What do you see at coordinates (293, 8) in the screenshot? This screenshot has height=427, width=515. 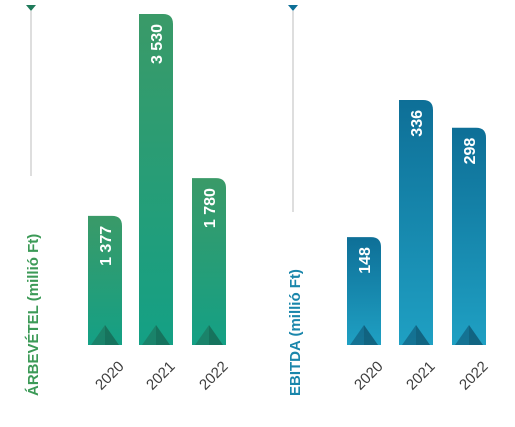 I see `ebitda-axis-marker-icon` at bounding box center [293, 8].